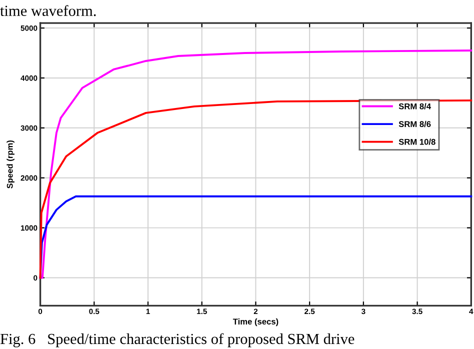 The height and width of the screenshot is (349, 474). Describe the element at coordinates (414, 106) in the screenshot. I see `legend-label: SRM 8/4` at that location.